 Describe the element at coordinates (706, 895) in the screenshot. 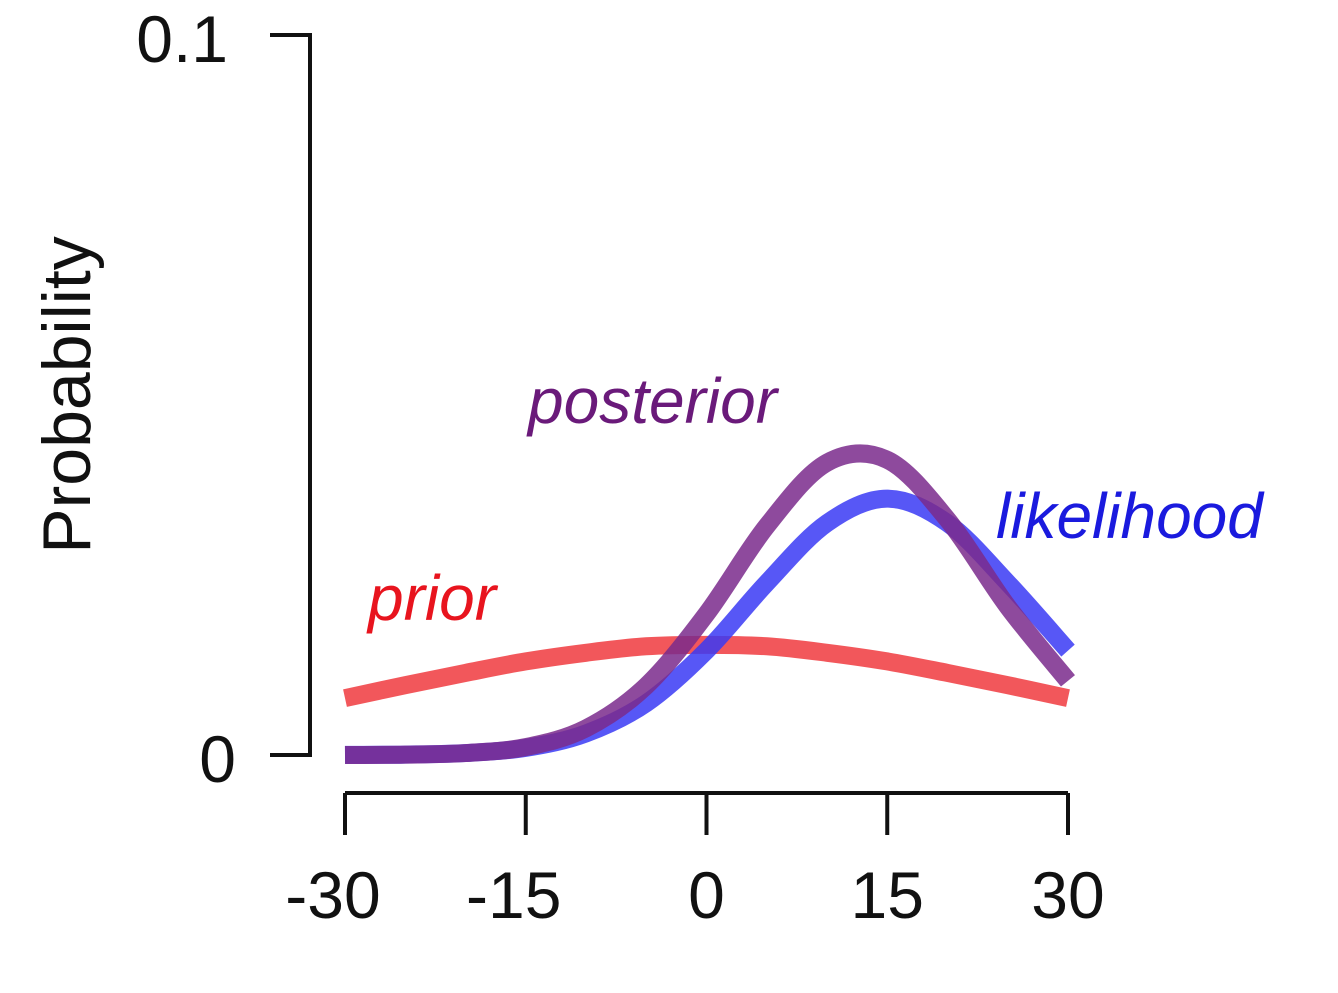

I see `x-tick-label: 0` at that location.